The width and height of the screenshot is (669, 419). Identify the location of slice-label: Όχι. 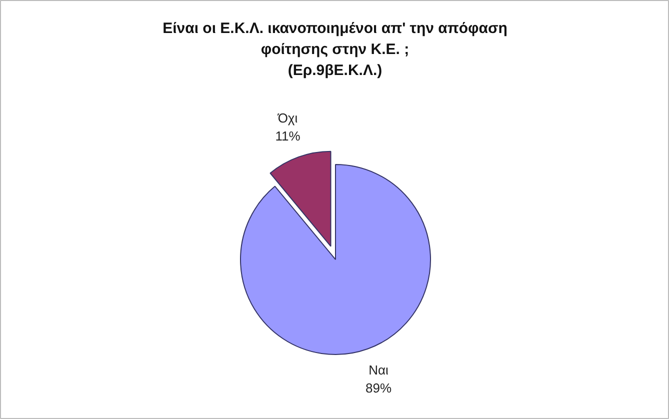
(287, 118).